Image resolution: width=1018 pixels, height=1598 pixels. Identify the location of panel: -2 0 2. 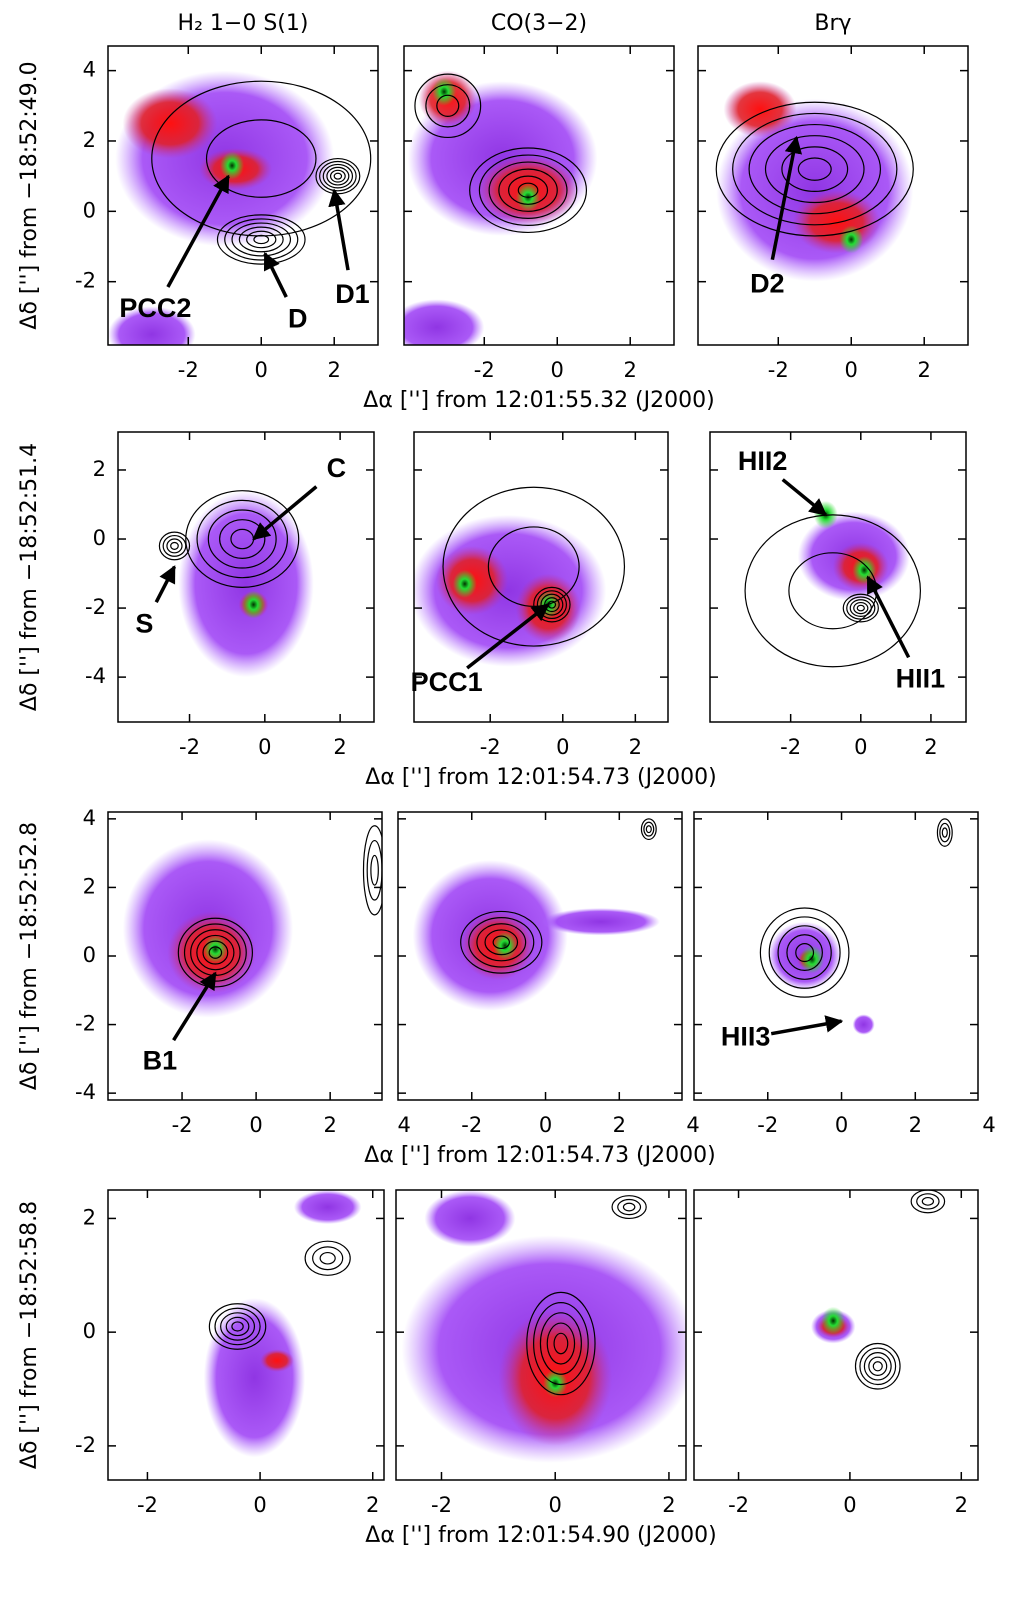
(836, 1353).